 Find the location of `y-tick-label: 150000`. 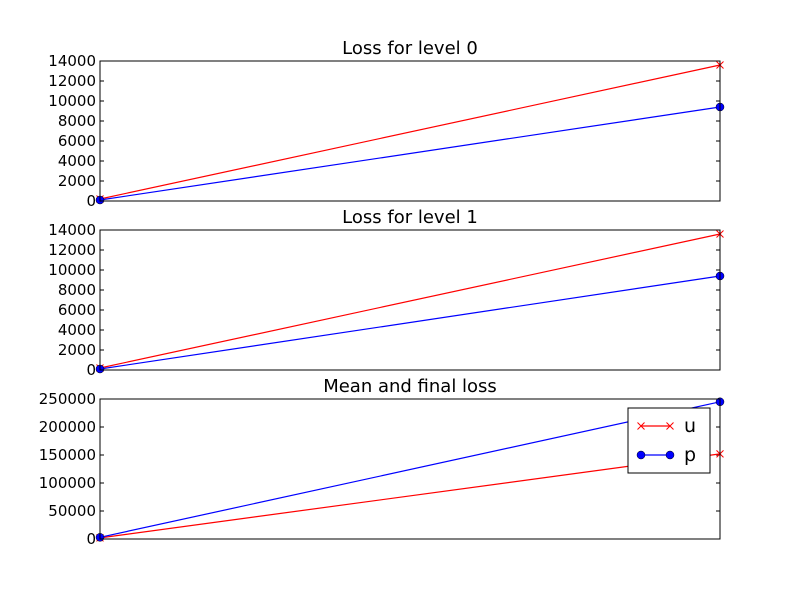

y-tick-label: 150000 is located at coordinates (67, 455).